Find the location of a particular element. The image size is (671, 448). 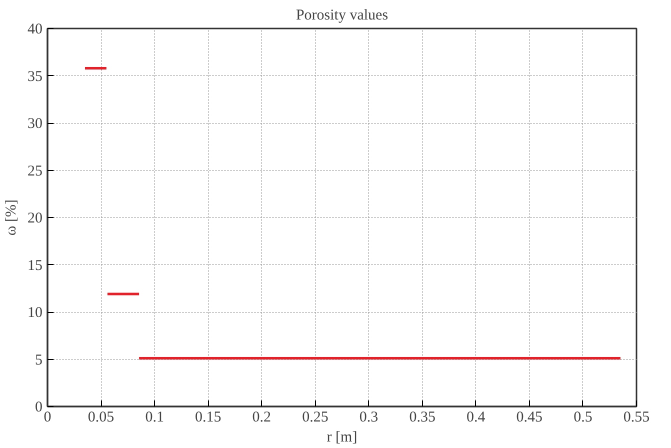

x-tick-label: 0.3 is located at coordinates (368, 418).